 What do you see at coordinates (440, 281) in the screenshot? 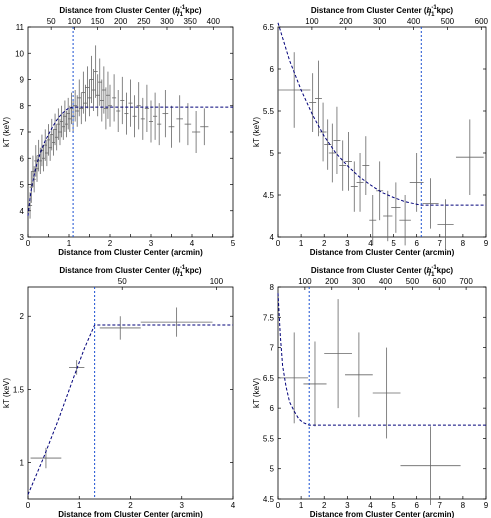
I see `top-tick-label: 600` at bounding box center [440, 281].